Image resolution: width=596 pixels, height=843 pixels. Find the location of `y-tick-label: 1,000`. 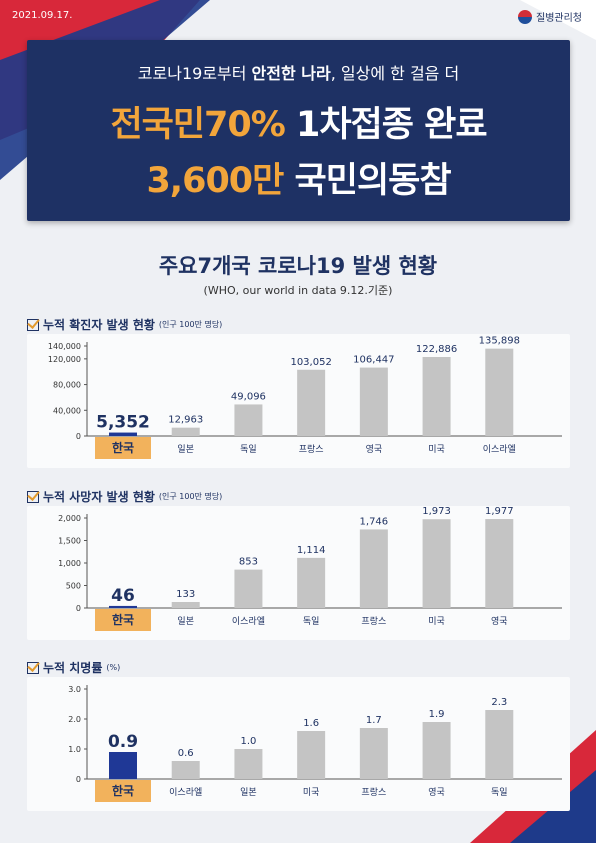

y-tick-label: 1,000 is located at coordinates (69, 563).